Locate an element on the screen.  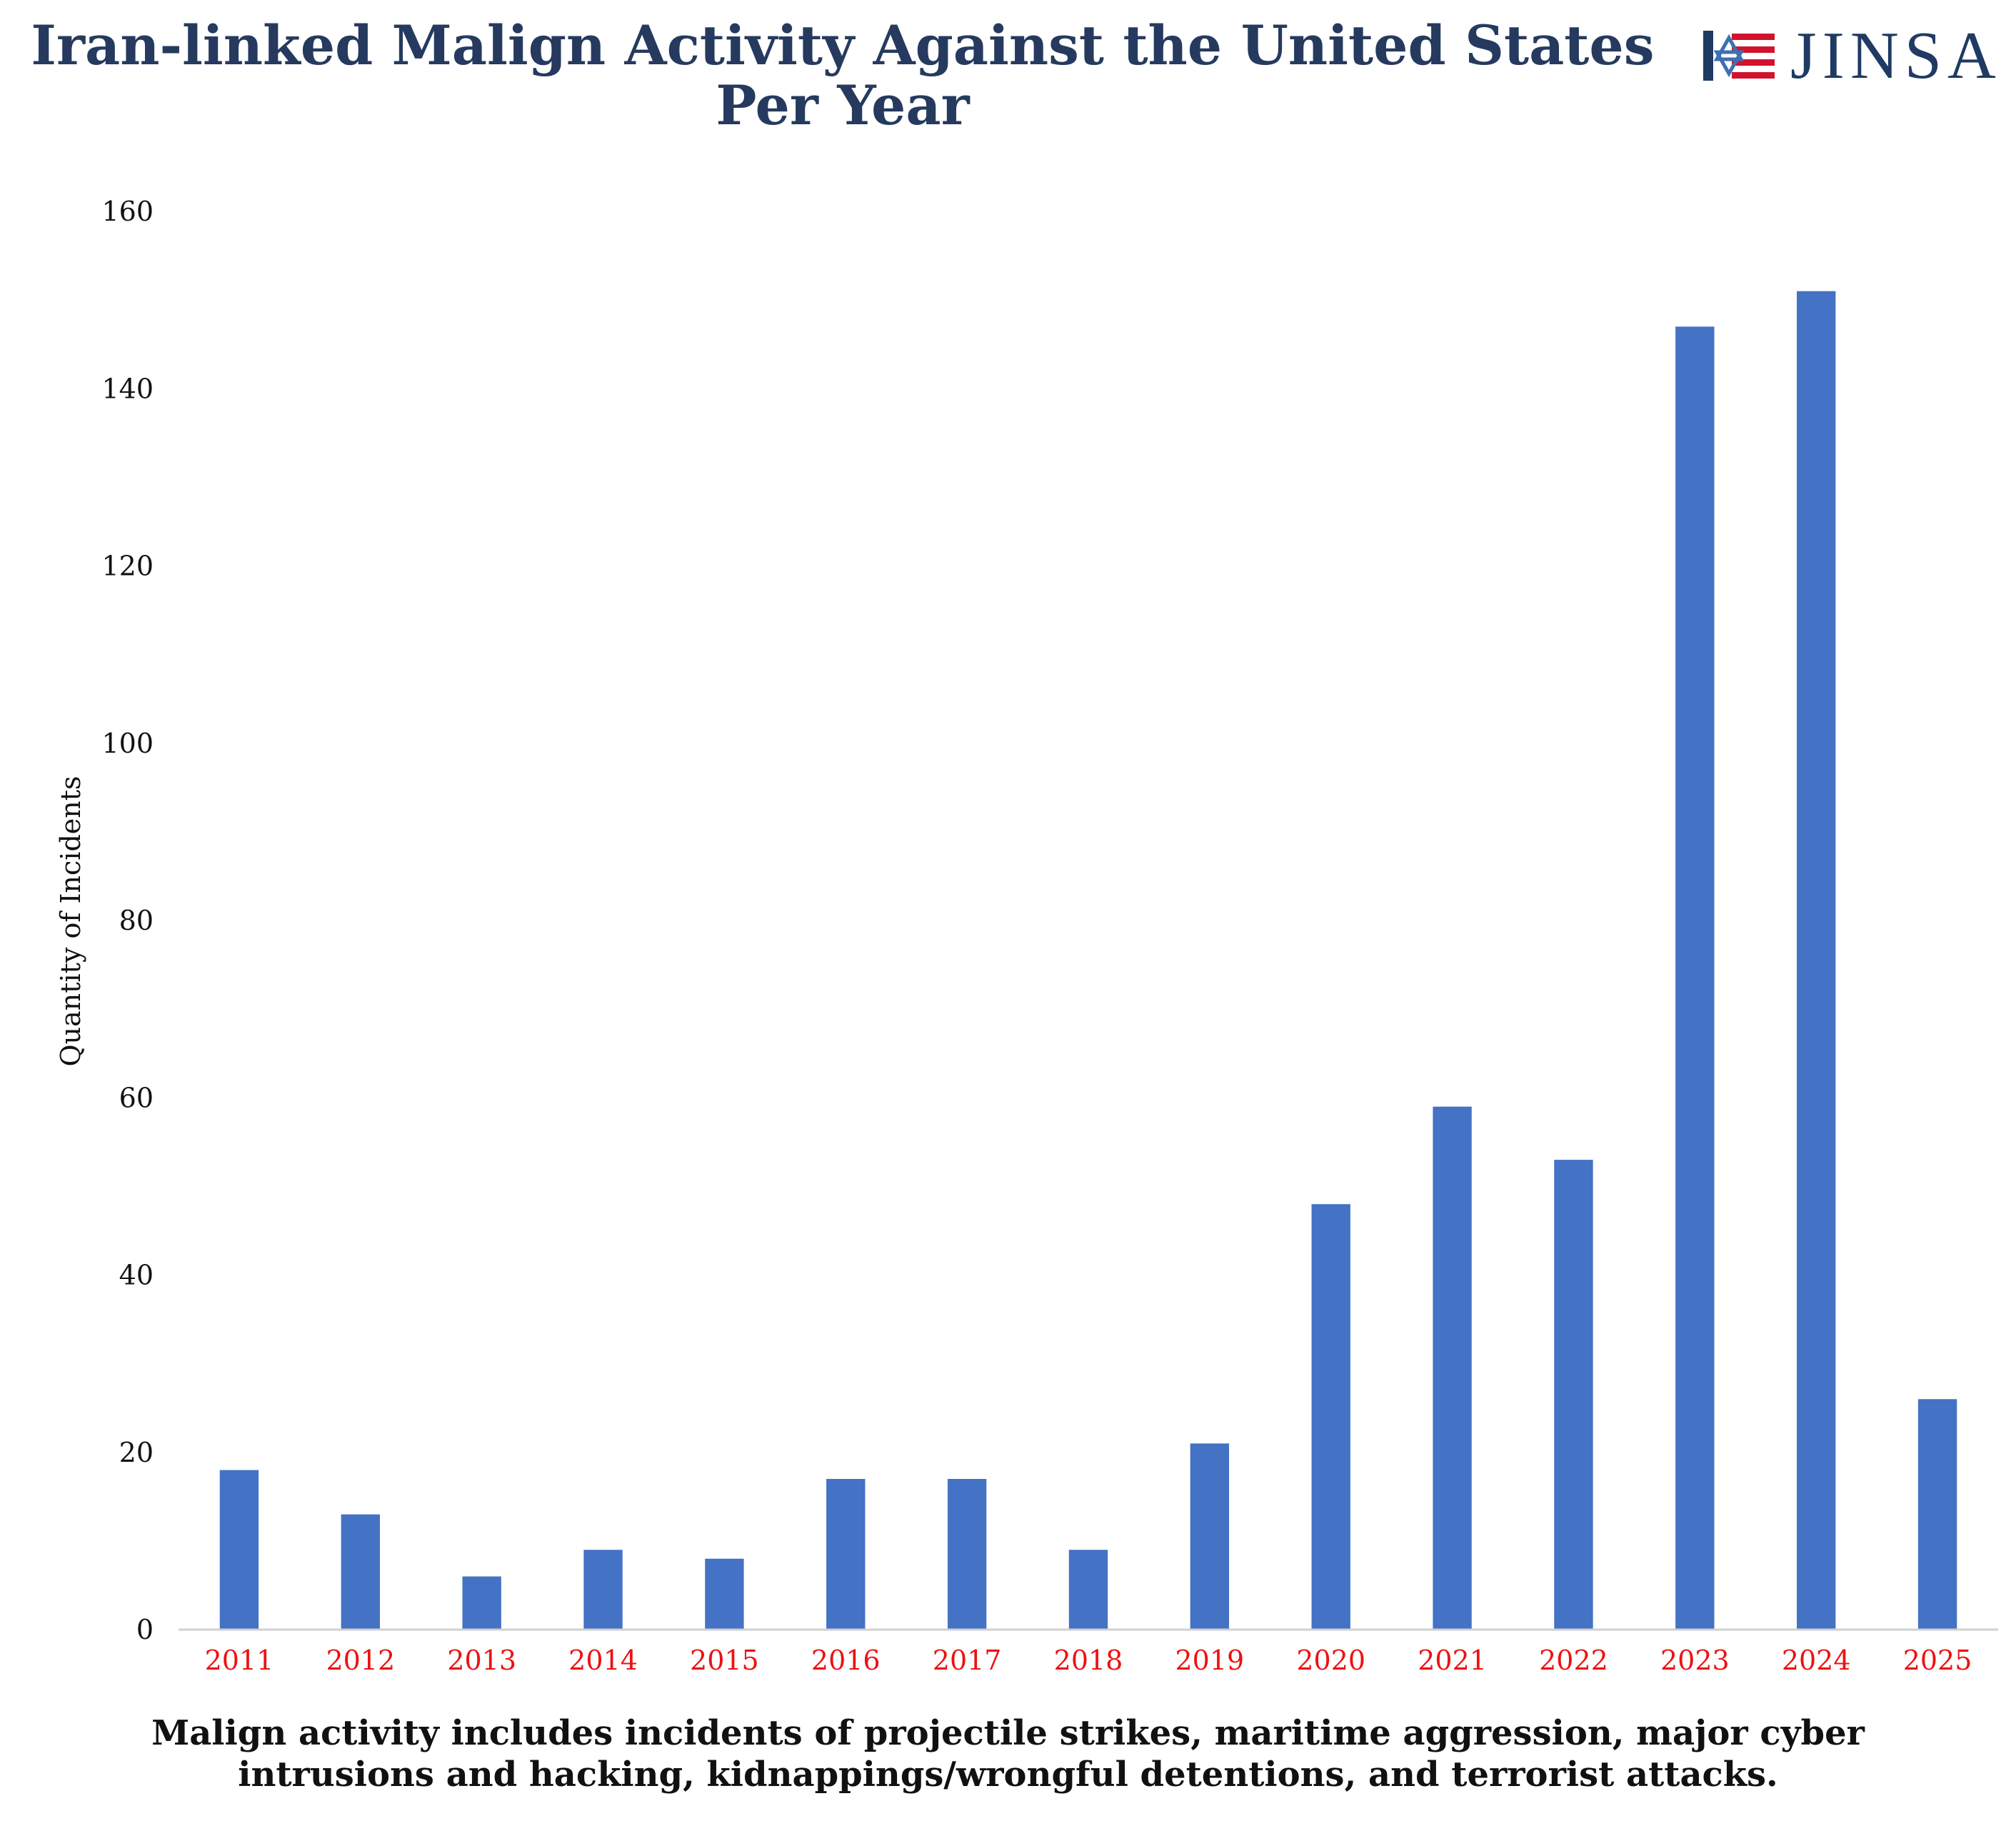
bar-2019 is located at coordinates (1210, 1536).